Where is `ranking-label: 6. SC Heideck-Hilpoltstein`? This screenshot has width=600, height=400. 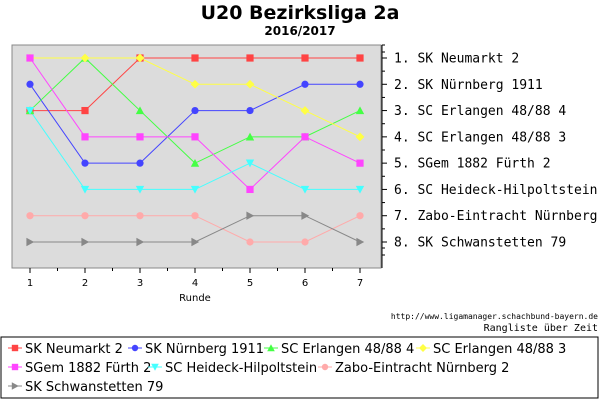
ranking-label: 6. SC Heideck-Hilpoltstein is located at coordinates (496, 190).